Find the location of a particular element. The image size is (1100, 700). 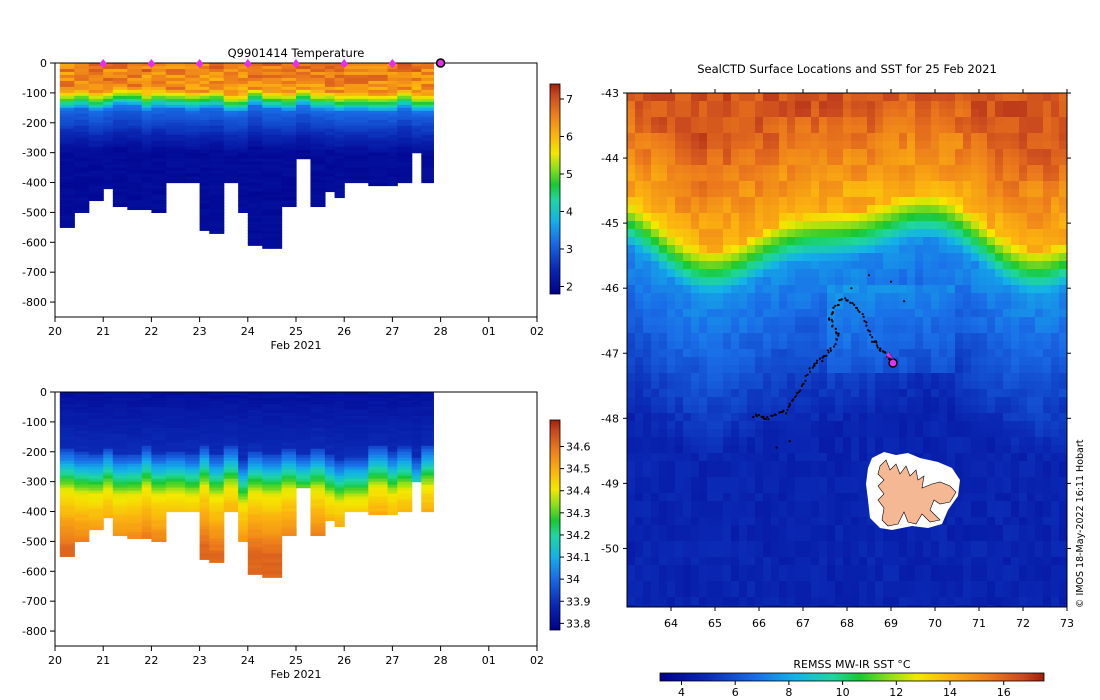

temperature-x-axis: 20 21 22 23 24 25 26 27 28 01 02 is located at coordinates (296, 327).